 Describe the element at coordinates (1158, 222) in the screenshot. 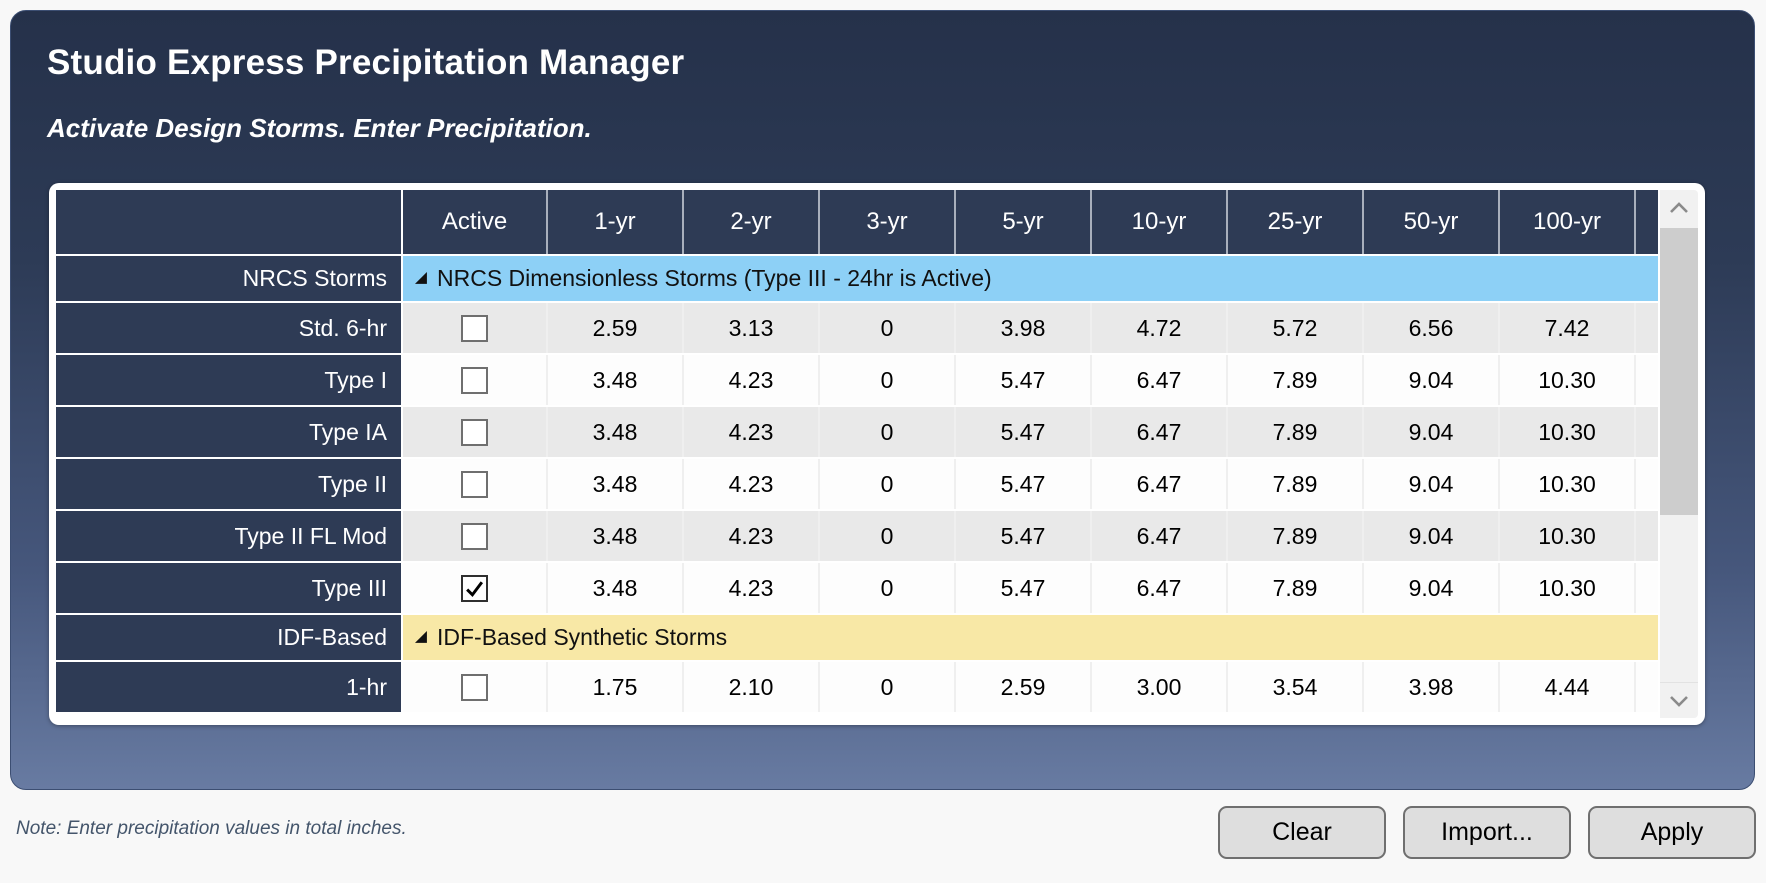

I see `column-header-10-yr: 10-yr` at that location.